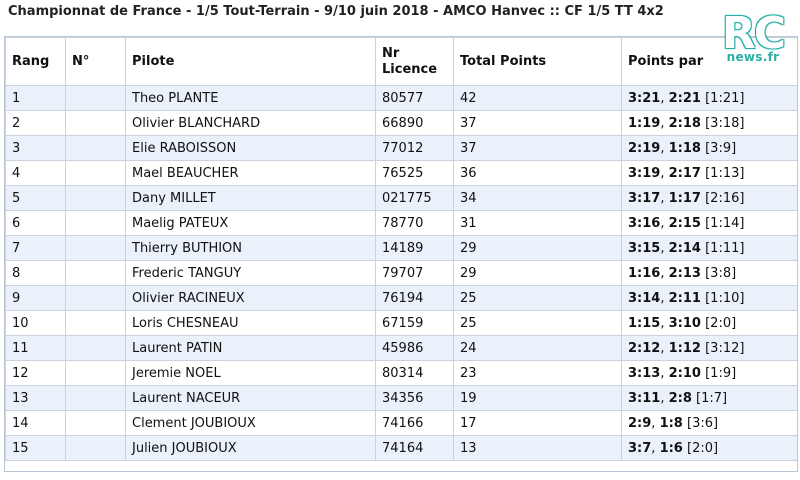 The width and height of the screenshot is (800, 480). What do you see at coordinates (537, 223) in the screenshot?
I see `cell-total-points: 31` at bounding box center [537, 223].